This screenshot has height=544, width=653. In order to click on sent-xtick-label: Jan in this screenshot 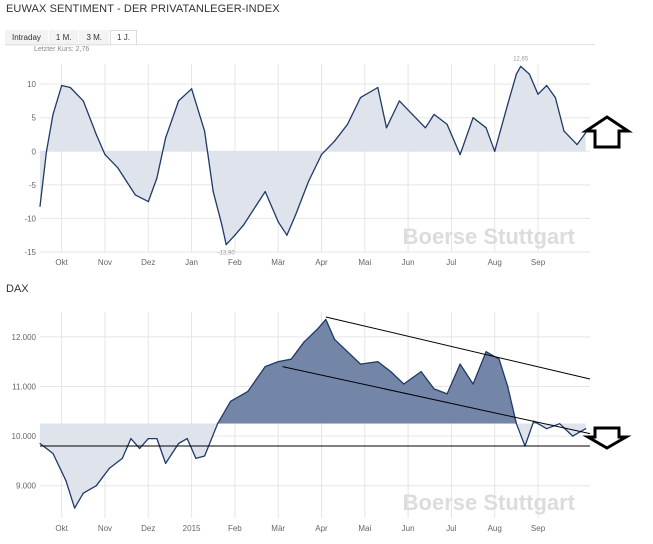, I will do `click(191, 262)`.